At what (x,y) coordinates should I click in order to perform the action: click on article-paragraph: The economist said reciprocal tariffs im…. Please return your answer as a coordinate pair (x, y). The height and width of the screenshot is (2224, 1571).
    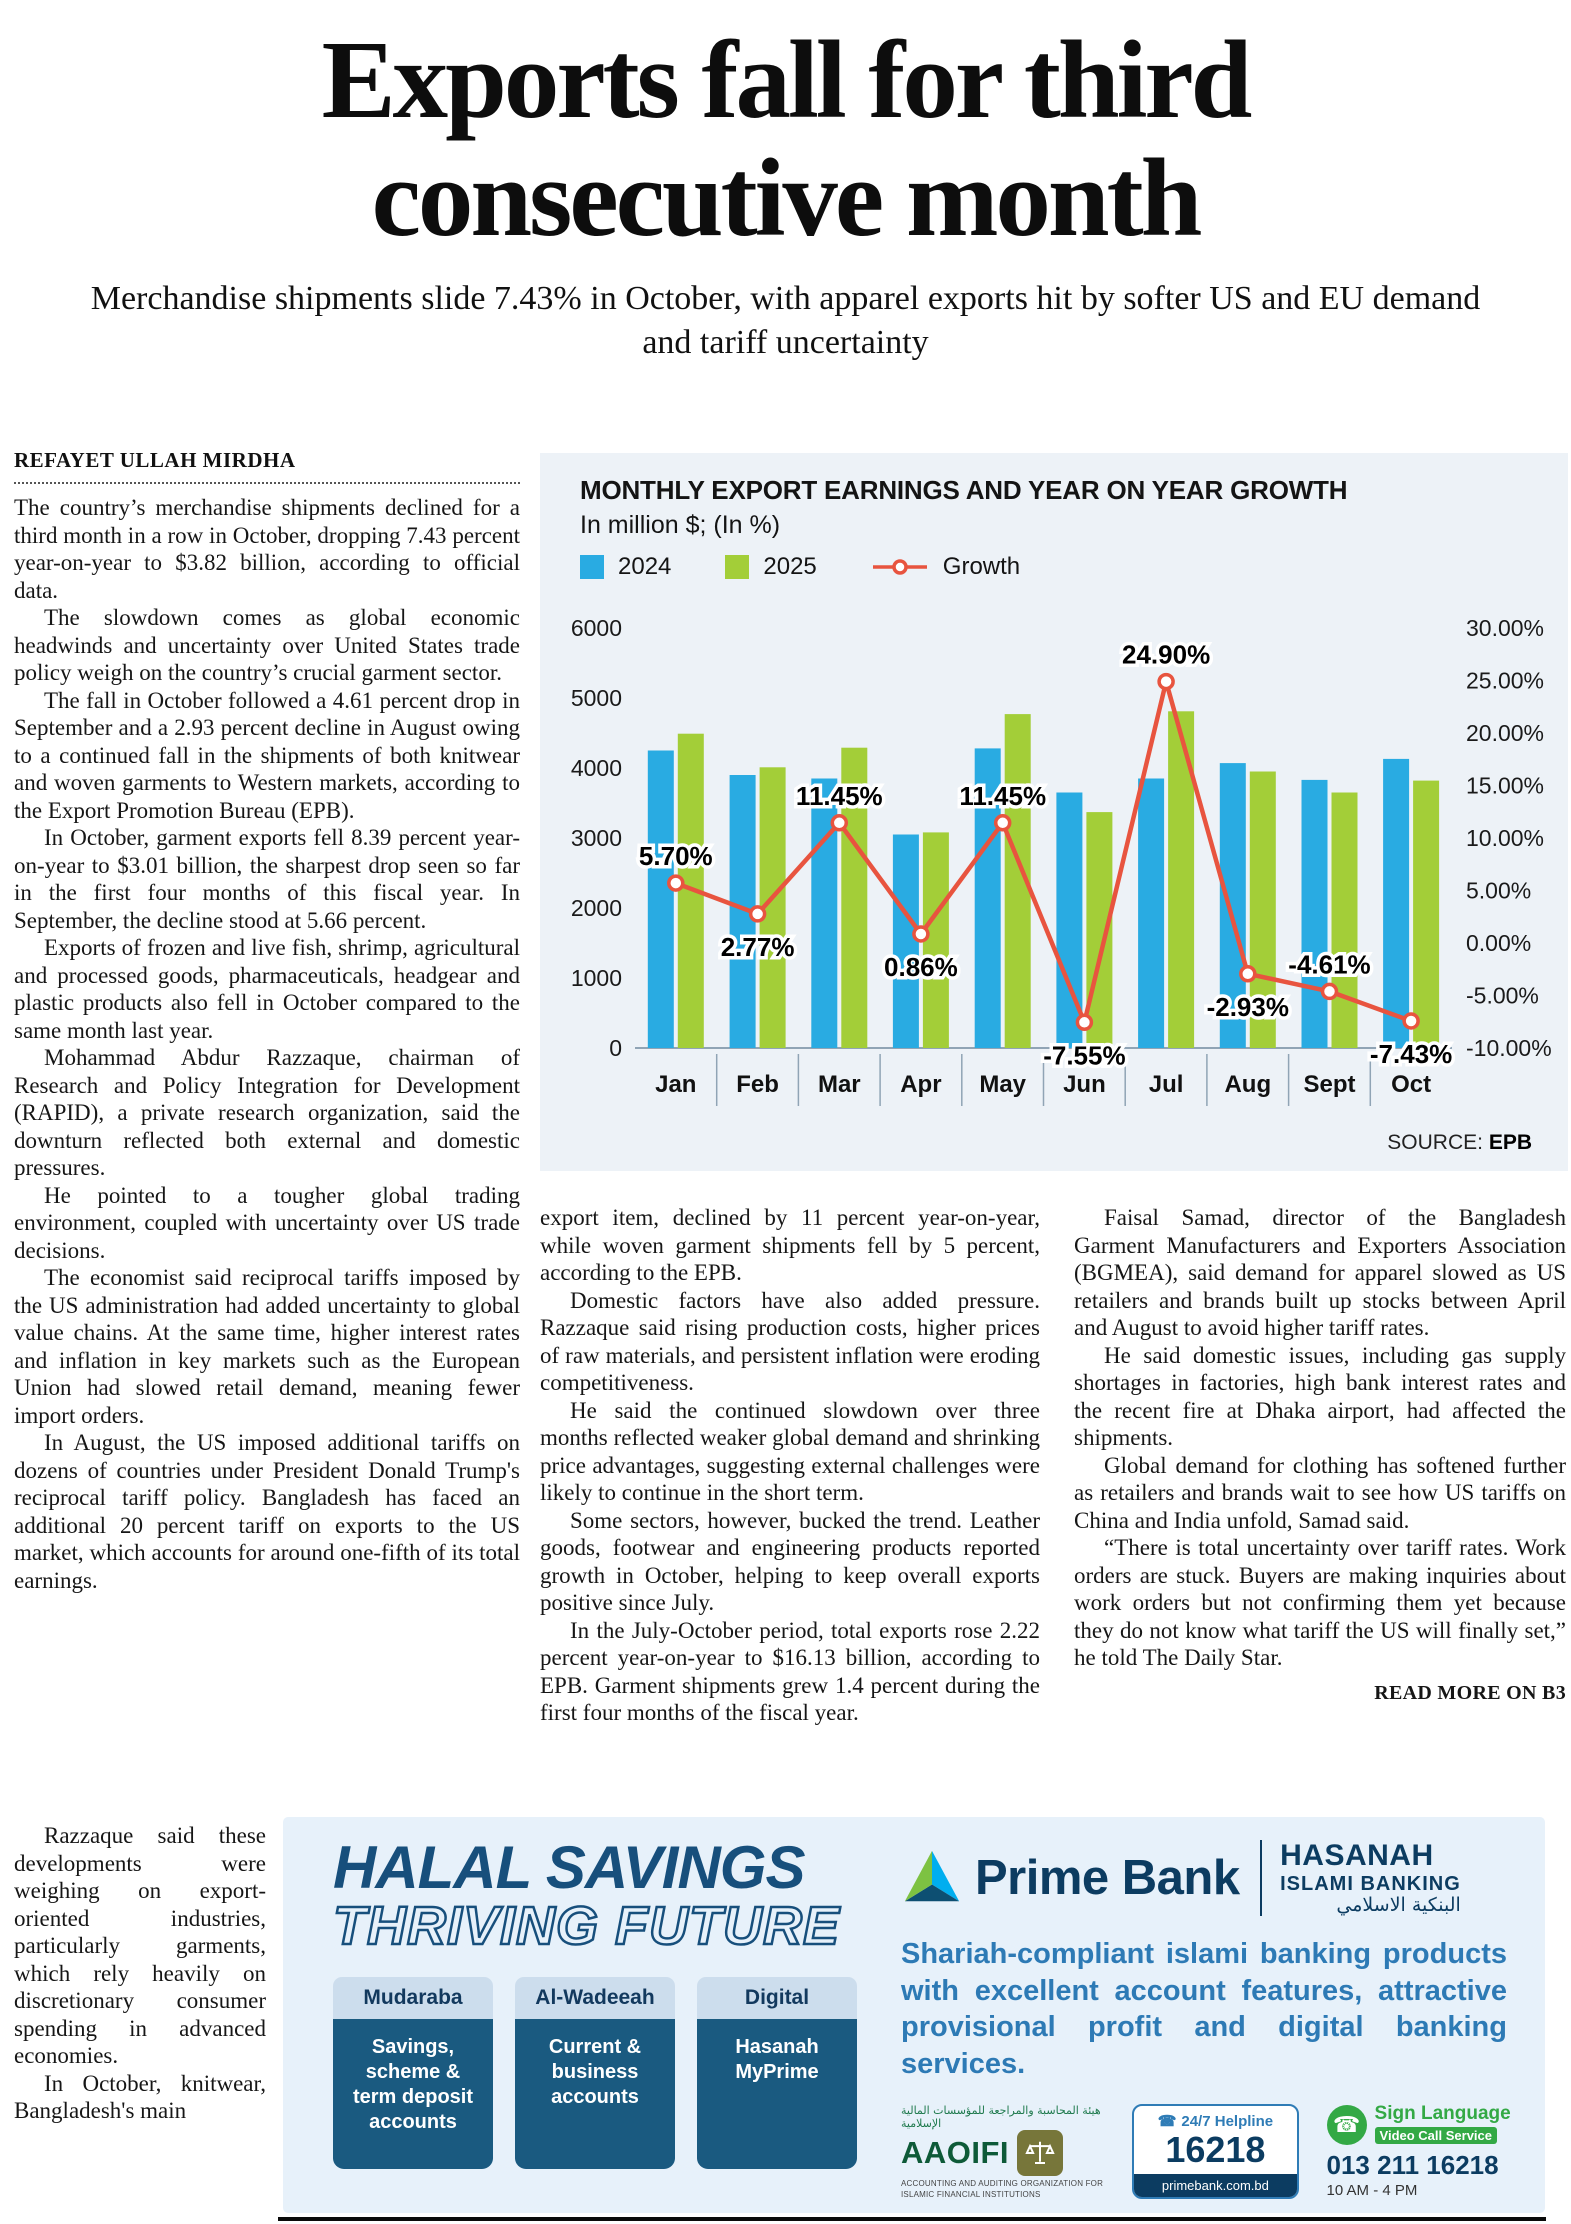
    Looking at the image, I should click on (267, 1346).